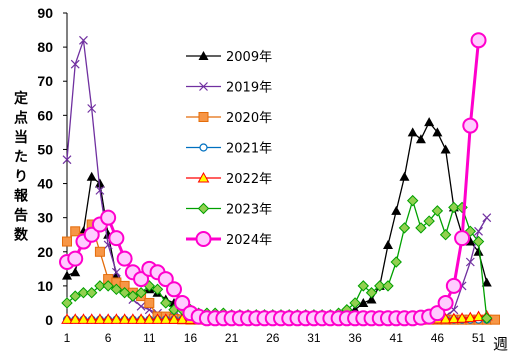  I want to click on chart-legend: 2009年 2019年 2020年 2021年 2022年 2023年 2024年, so click(229, 149).